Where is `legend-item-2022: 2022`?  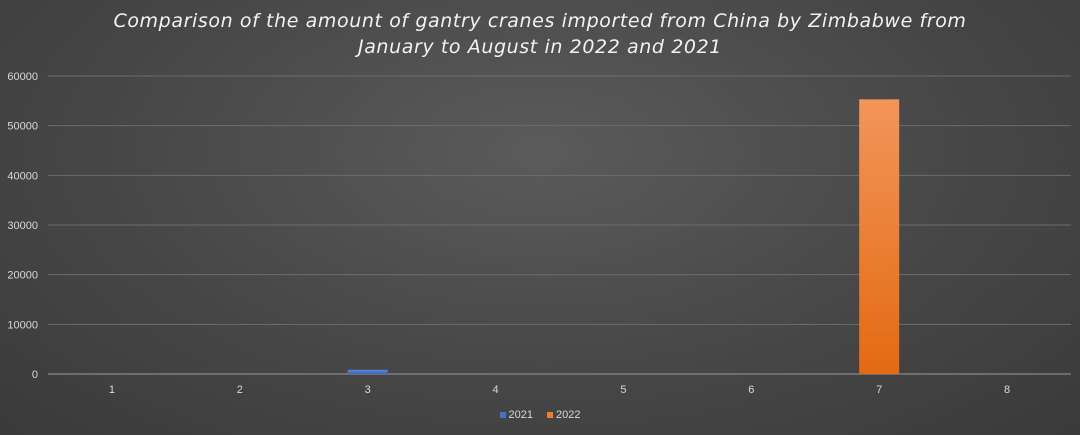
legend-item-2022: 2022 is located at coordinates (563, 415).